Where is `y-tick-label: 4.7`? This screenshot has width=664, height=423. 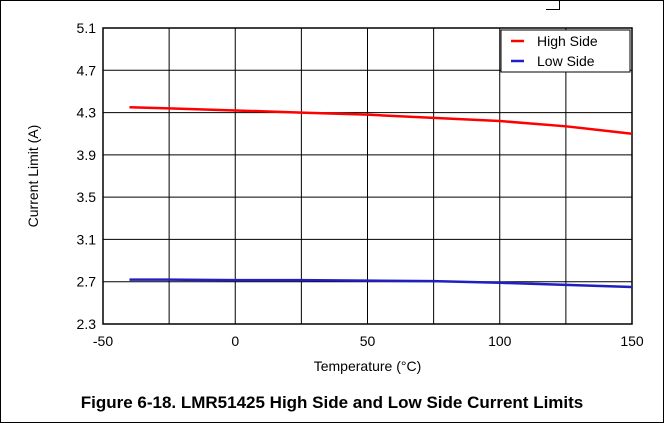 y-tick-label: 4.7 is located at coordinates (87, 70).